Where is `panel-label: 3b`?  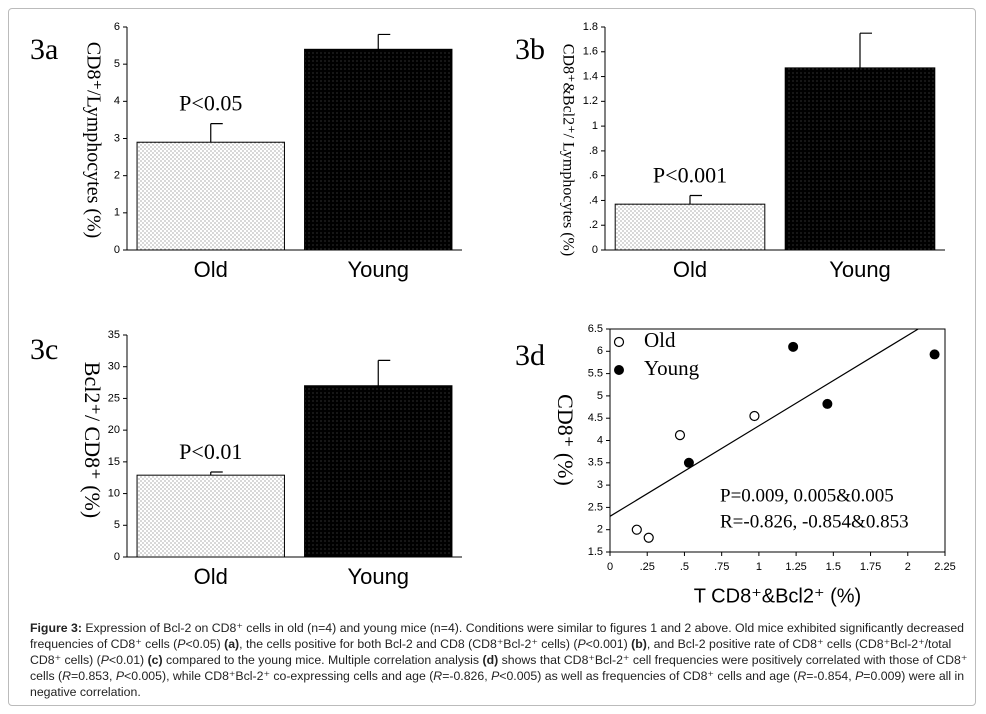
panel-label: 3b is located at coordinates (530, 49).